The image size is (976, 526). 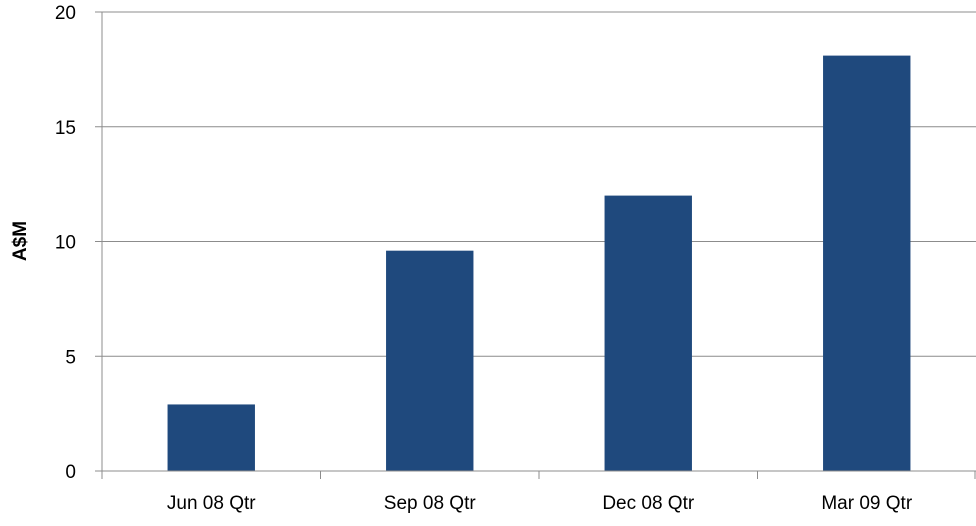 What do you see at coordinates (648, 503) in the screenshot?
I see `x-tick-label: Dec 08 Qtr` at bounding box center [648, 503].